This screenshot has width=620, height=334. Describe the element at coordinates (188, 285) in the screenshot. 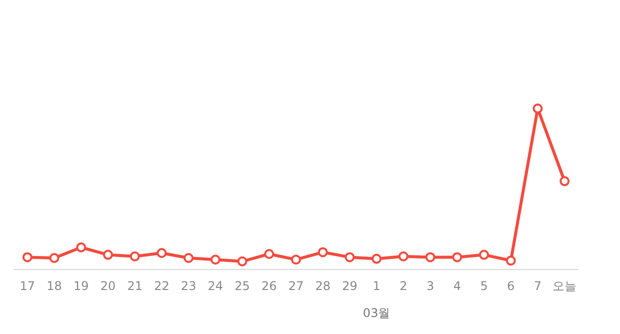

I see `x-tick-label: 23` at that location.